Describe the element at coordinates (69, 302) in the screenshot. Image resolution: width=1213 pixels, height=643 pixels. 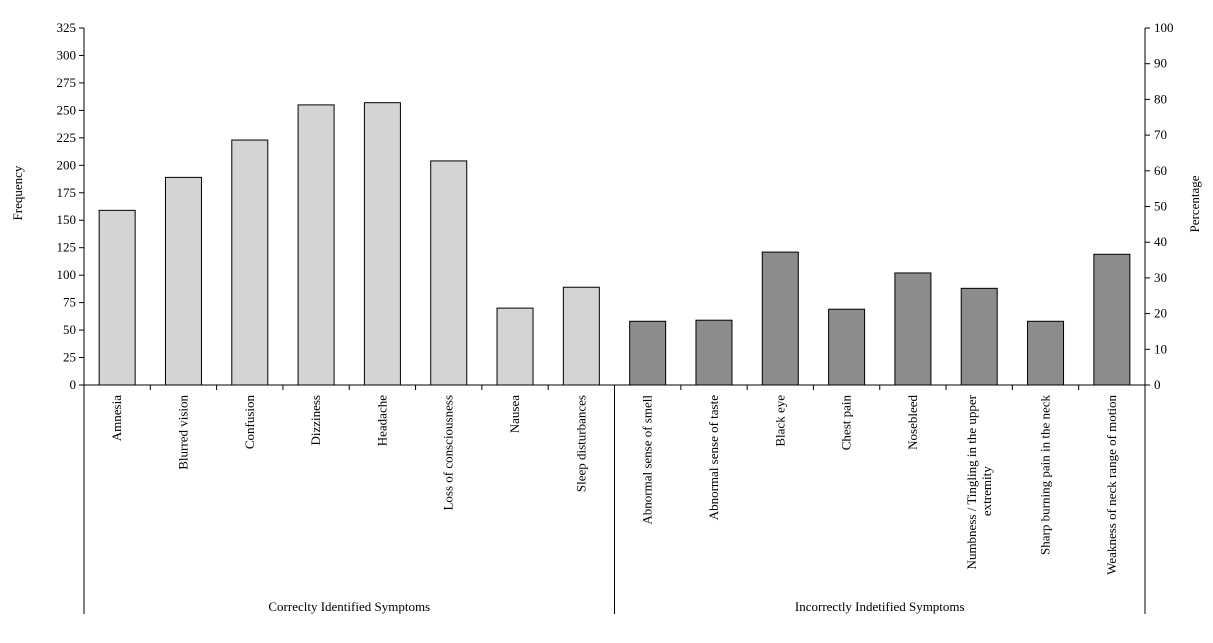
I see `y-tick-label: 75` at that location.